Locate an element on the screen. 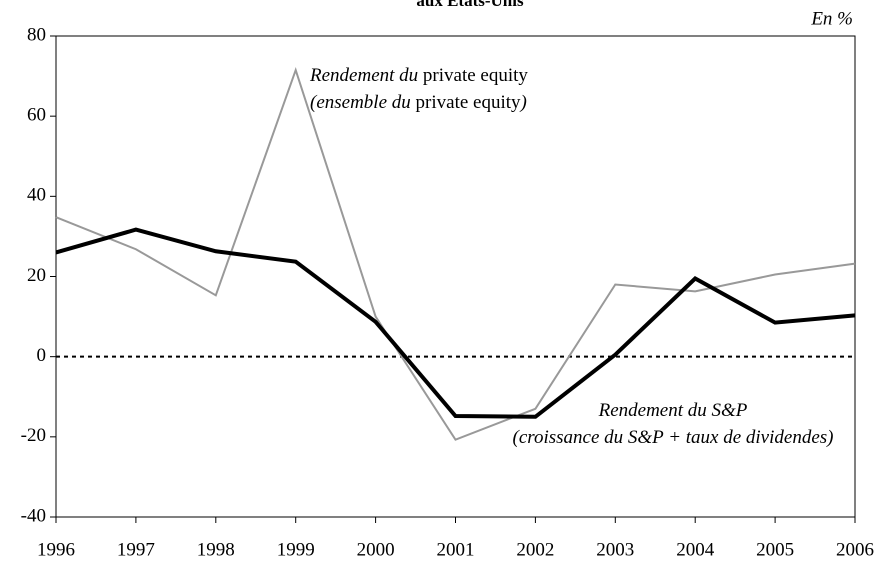 This screenshot has width=886, height=567. annotation: (ensemble du private equity) is located at coordinates (418, 102).